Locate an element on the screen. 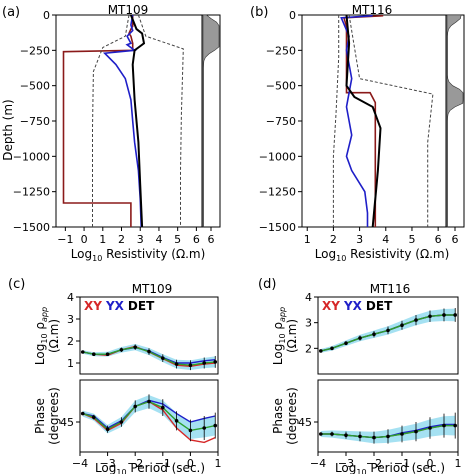  ensemble-band-phase is located at coordinates (149, 417).